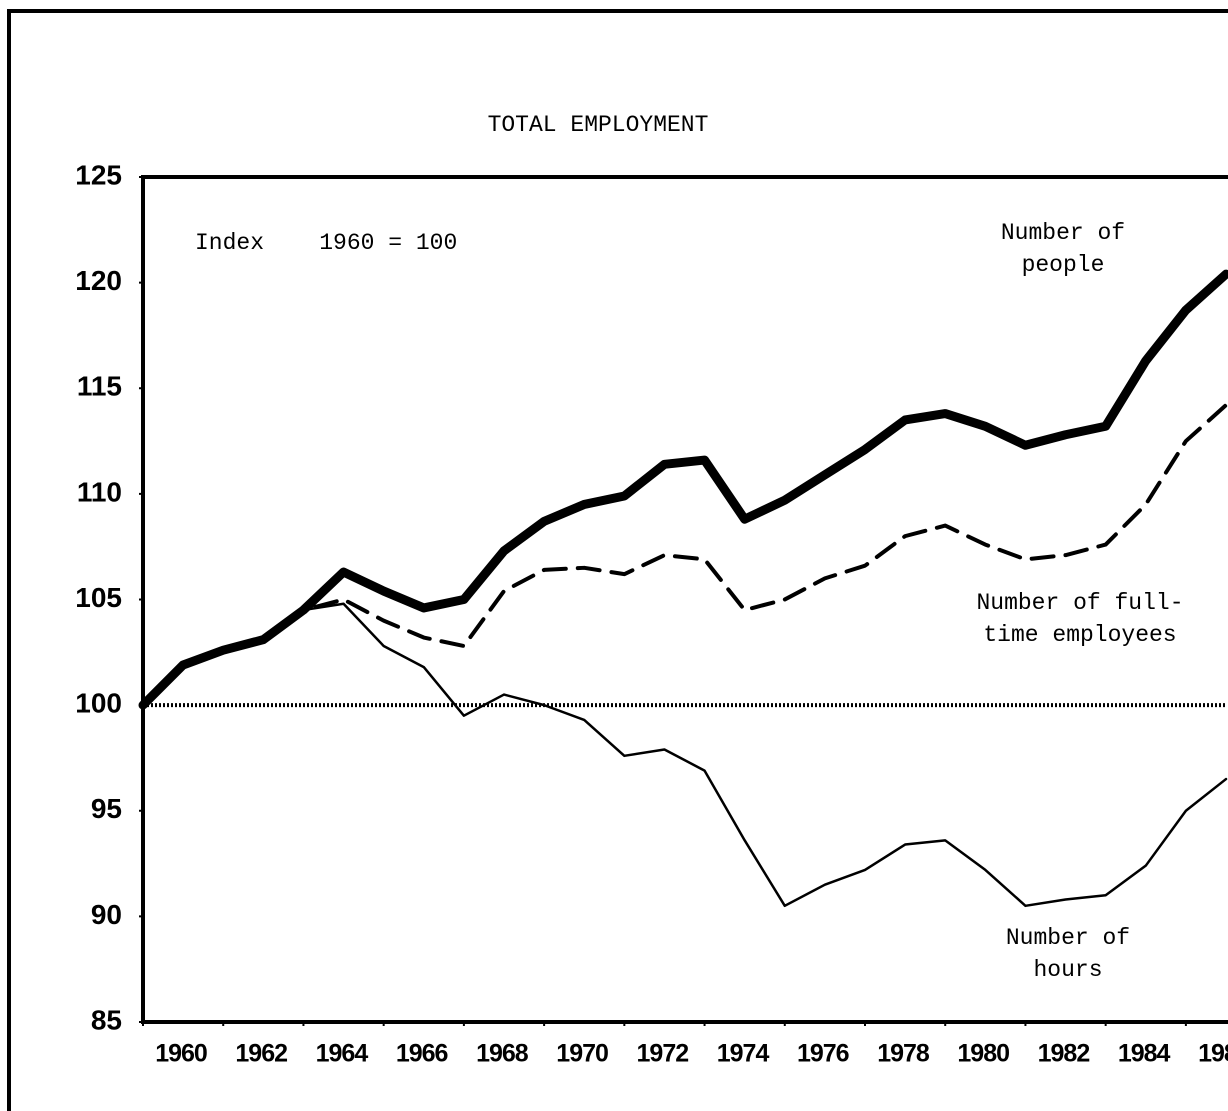 Image resolution: width=1228 pixels, height=1111 pixels. What do you see at coordinates (98, 597) in the screenshot?
I see `y-tick-label: 105` at bounding box center [98, 597].